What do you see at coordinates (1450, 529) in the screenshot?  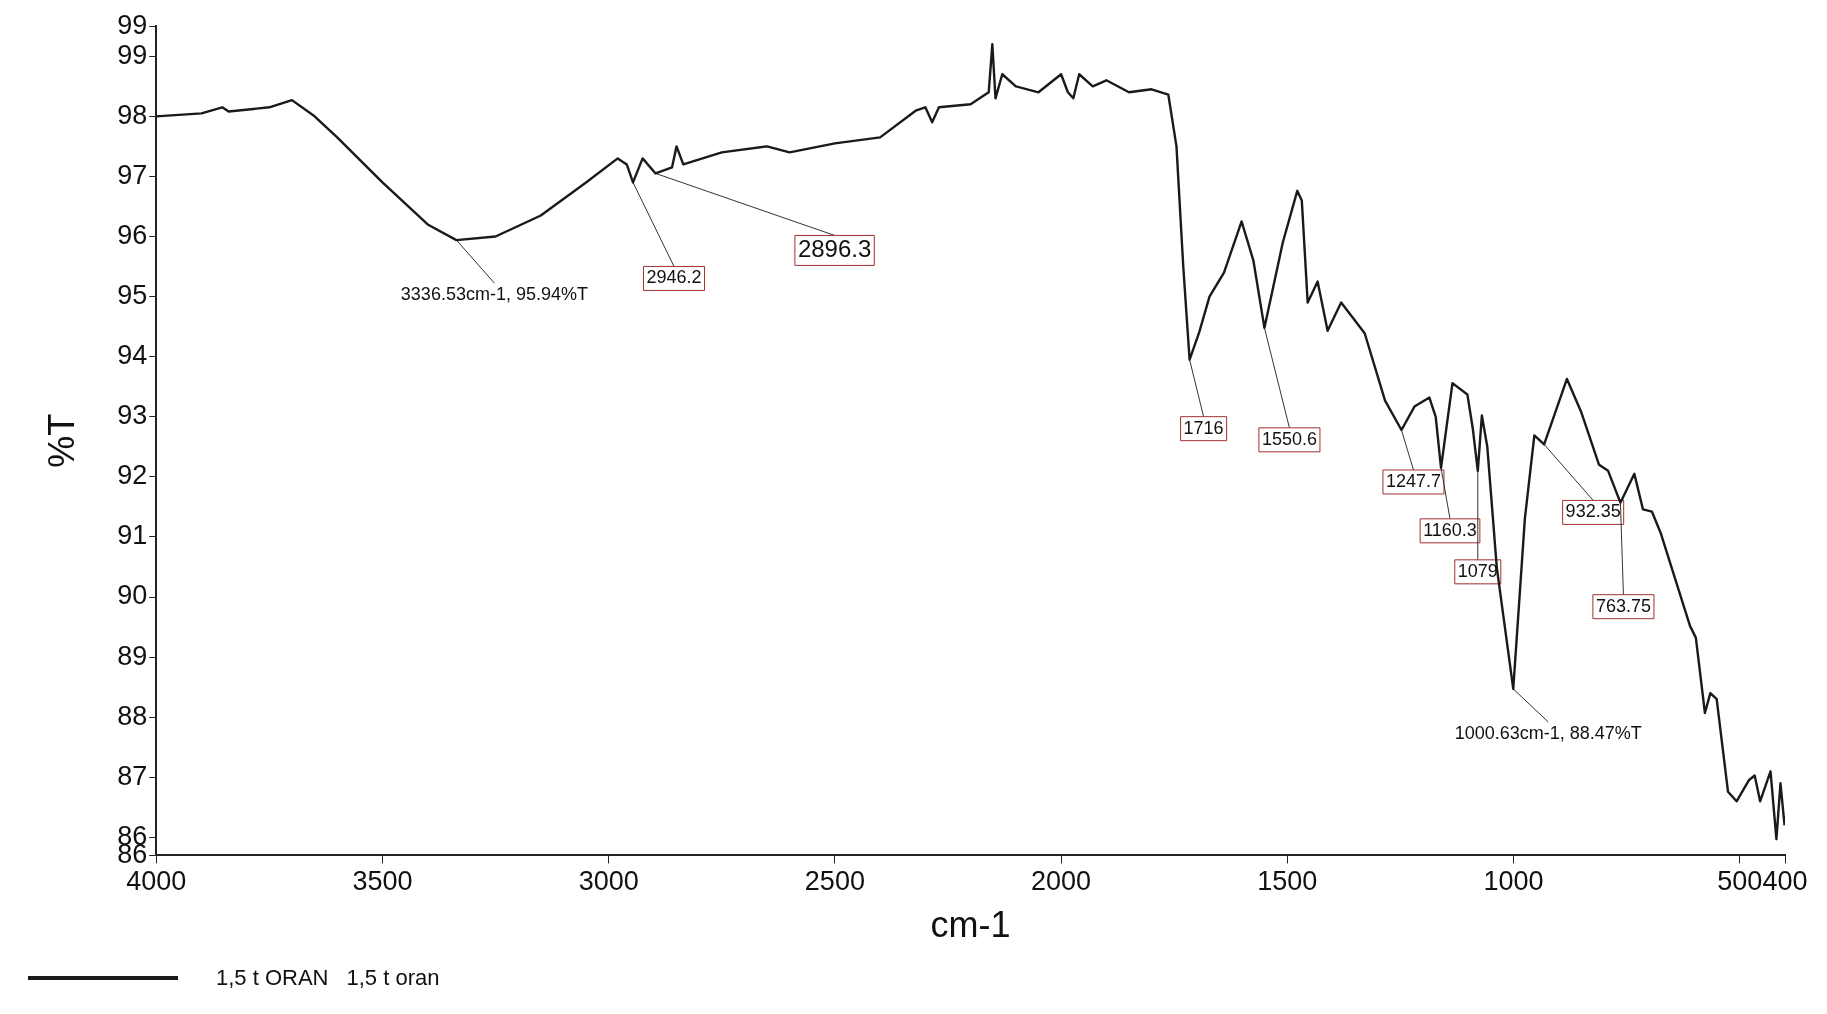 I see `annotation: 1160.3` at bounding box center [1450, 529].